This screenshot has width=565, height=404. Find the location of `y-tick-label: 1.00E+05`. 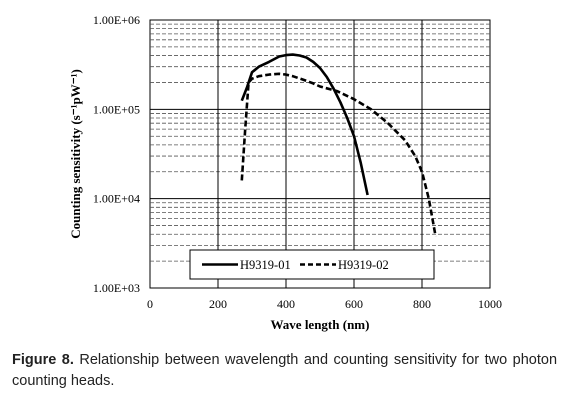

y-tick-label: 1.00E+05 is located at coordinates (116, 109).